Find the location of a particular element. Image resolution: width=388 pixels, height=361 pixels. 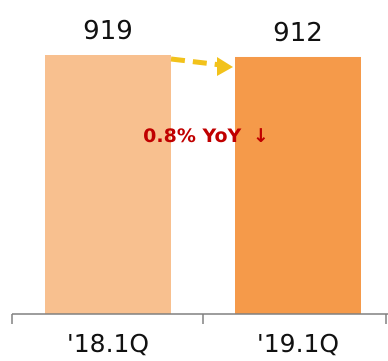

value-label-1: 912 is located at coordinates (298, 33).